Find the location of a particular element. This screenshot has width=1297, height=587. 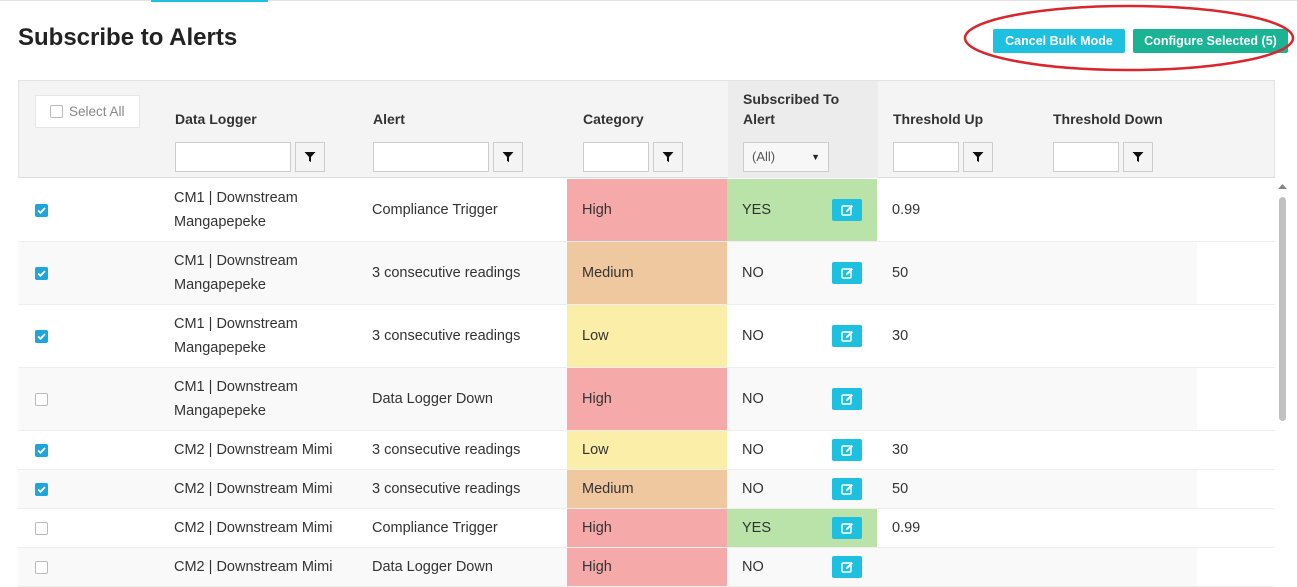

top-border is located at coordinates (648, 0).